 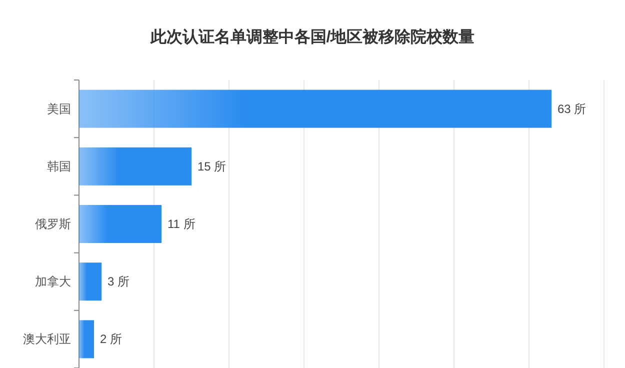 I want to click on chart-title: 此次认证名单调整中各国/地区被移除院校数量, so click(x=312, y=37).